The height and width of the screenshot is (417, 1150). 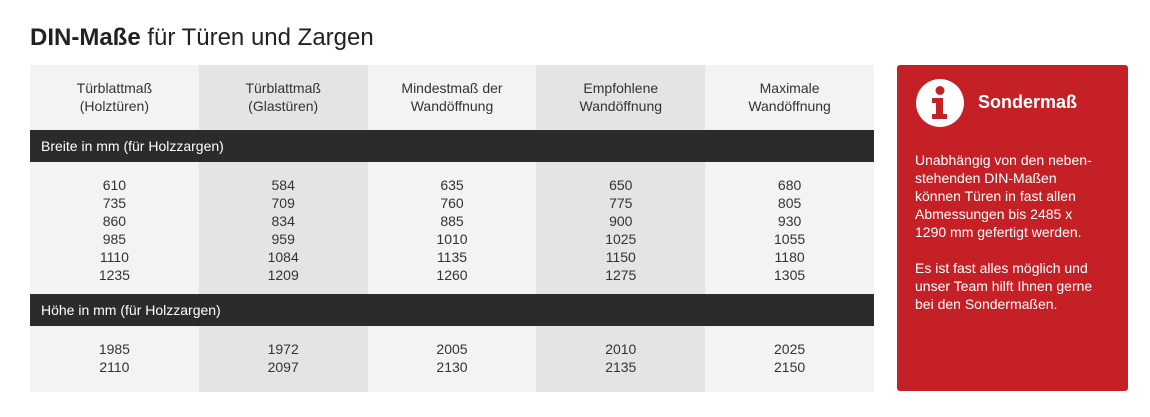 What do you see at coordinates (283, 97) in the screenshot?
I see `column-header-glastueren: Türblattmaß (Glastüren)` at bounding box center [283, 97].